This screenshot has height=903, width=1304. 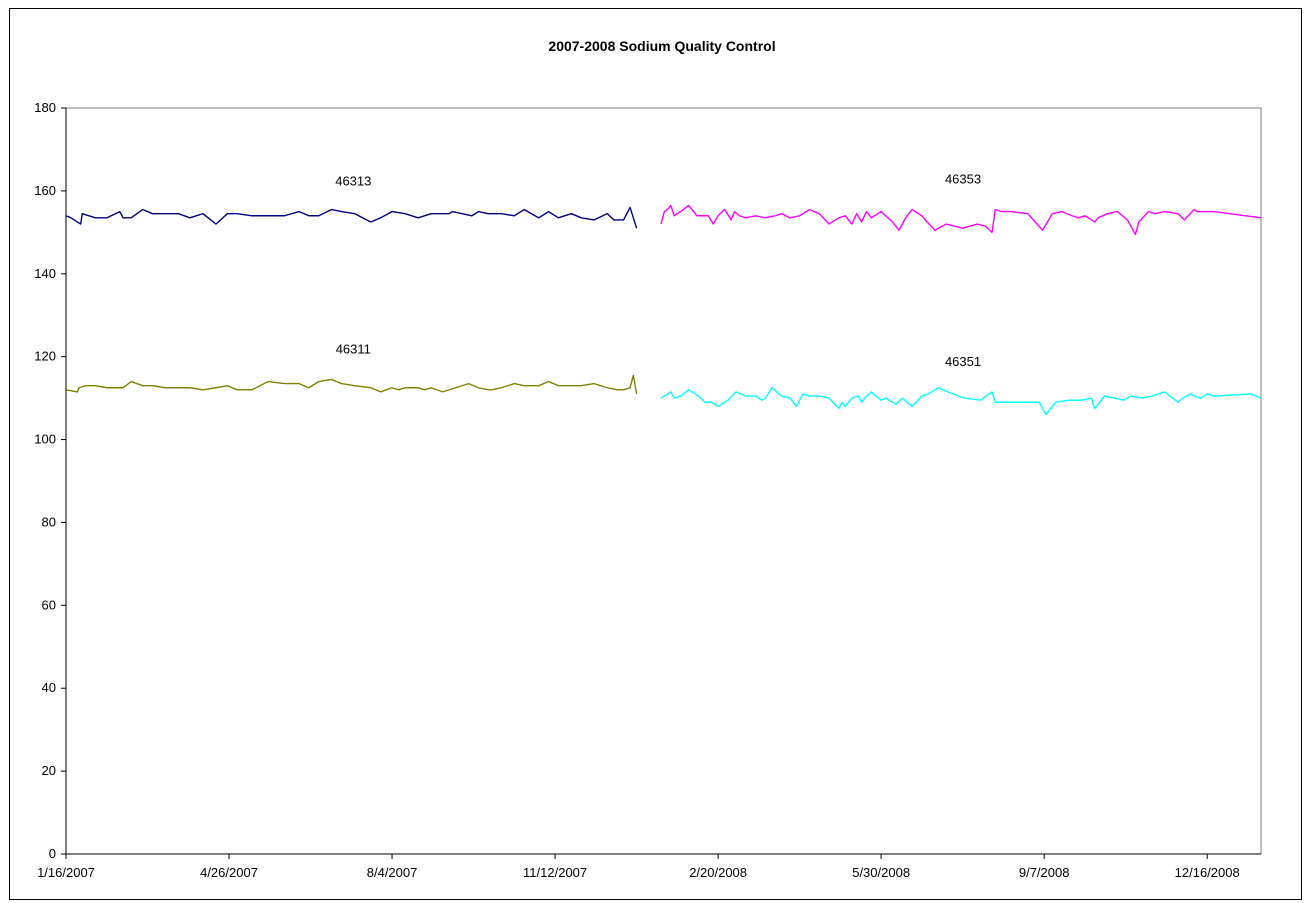 What do you see at coordinates (49, 687) in the screenshot?
I see `y-tick-label: 40` at bounding box center [49, 687].